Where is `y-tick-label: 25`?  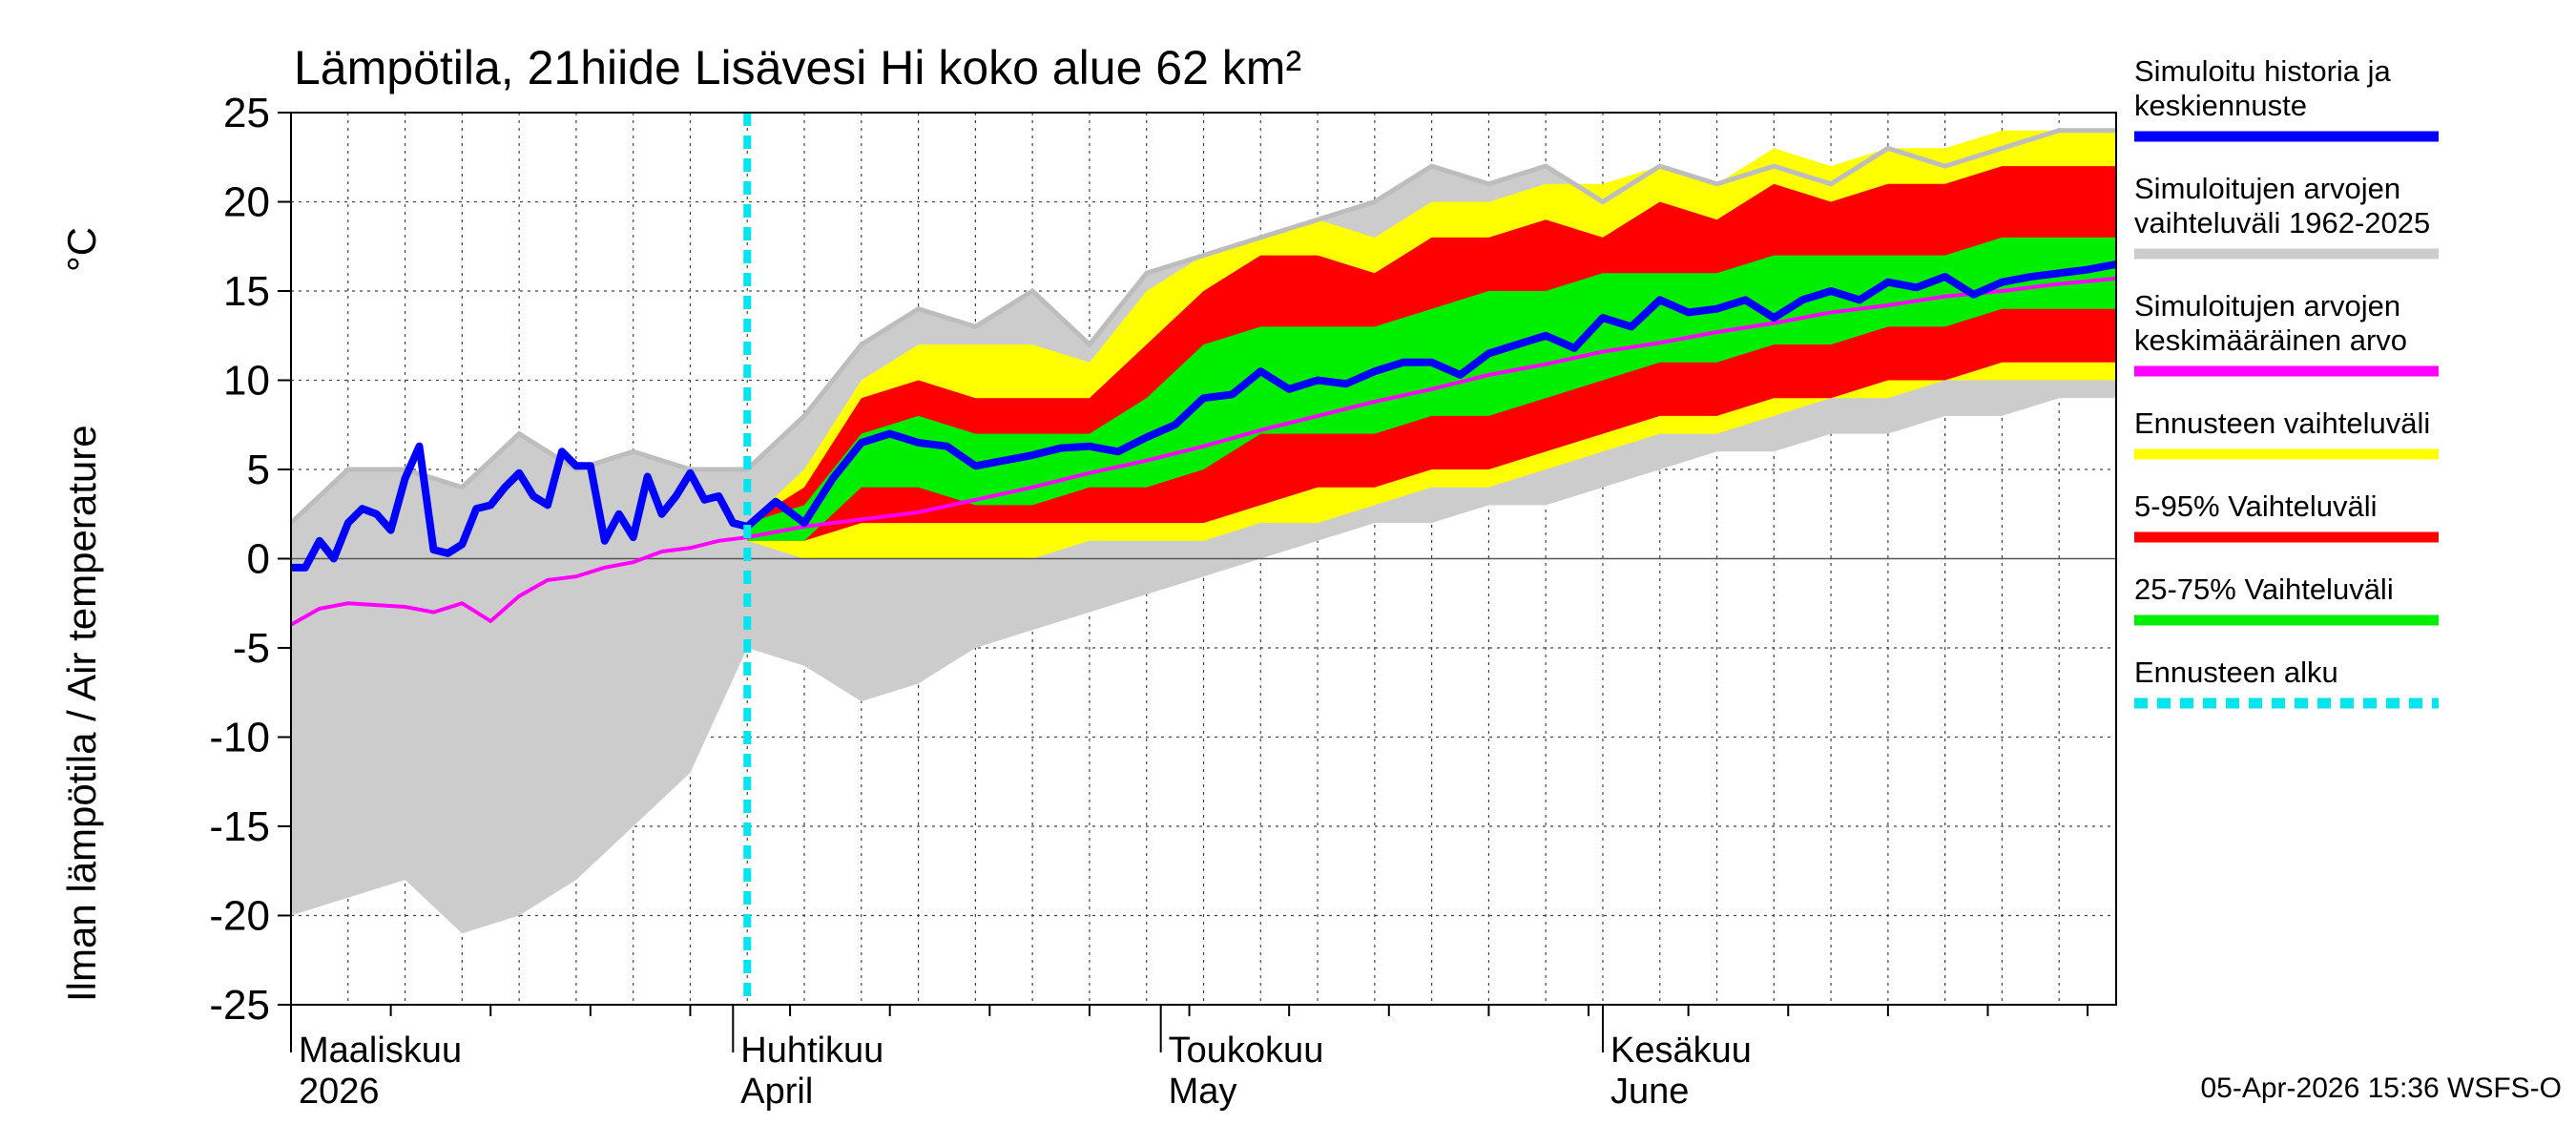 y-tick-label: 25 is located at coordinates (246, 113).